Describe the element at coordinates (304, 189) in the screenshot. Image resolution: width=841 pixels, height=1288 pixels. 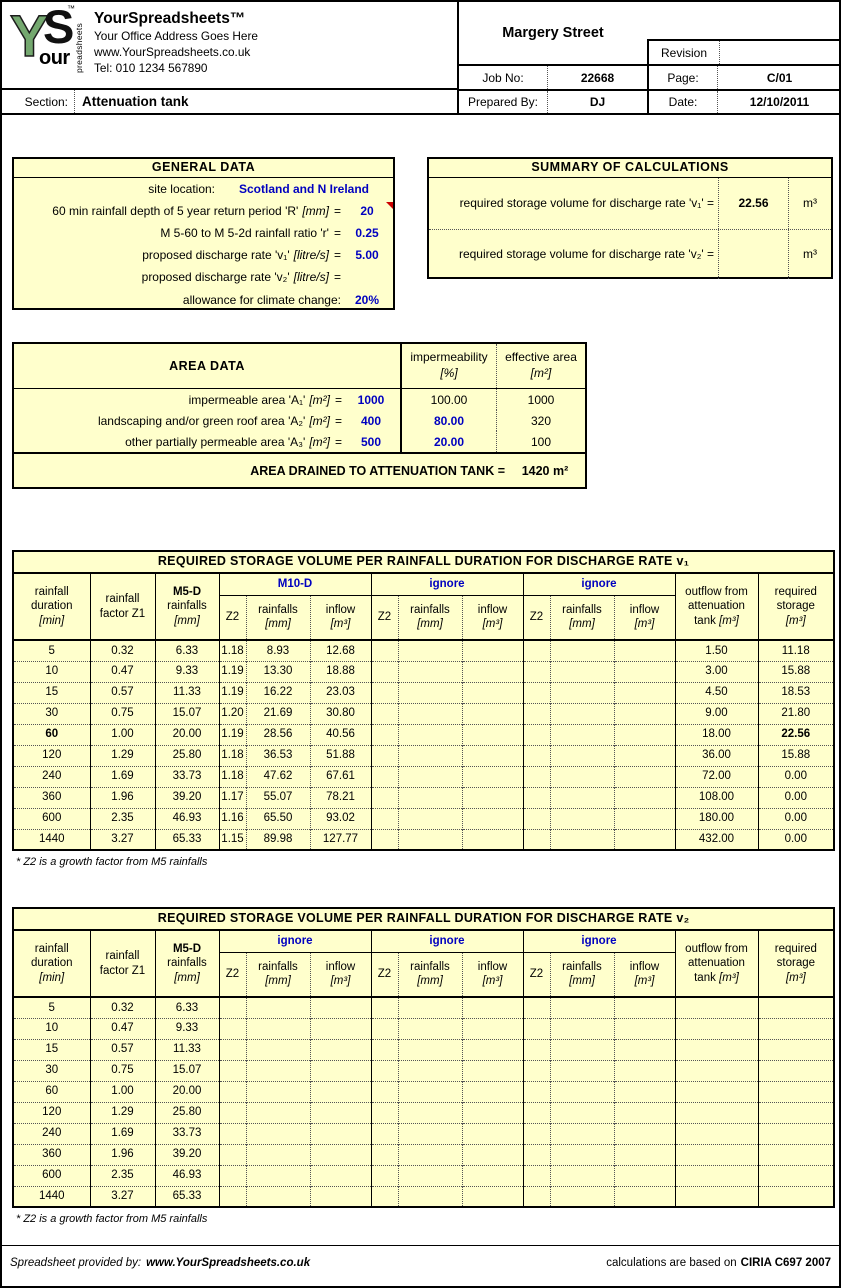
I see `general-input-value: Scotland and N Ireland` at that location.